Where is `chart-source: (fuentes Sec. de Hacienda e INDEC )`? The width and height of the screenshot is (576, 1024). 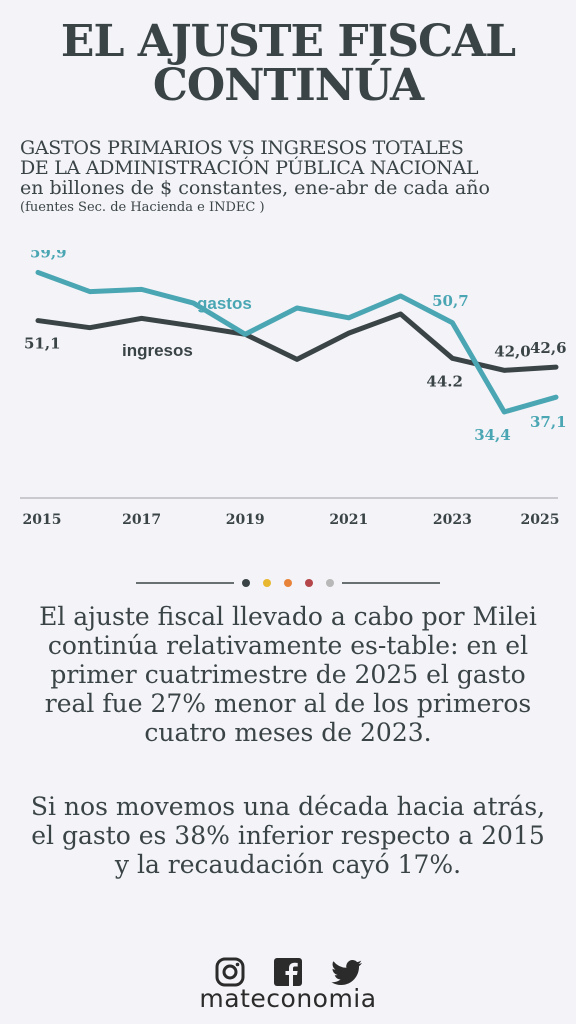
chart-source: (fuentes Sec. de Hacienda e INDEC ) is located at coordinates (142, 207).